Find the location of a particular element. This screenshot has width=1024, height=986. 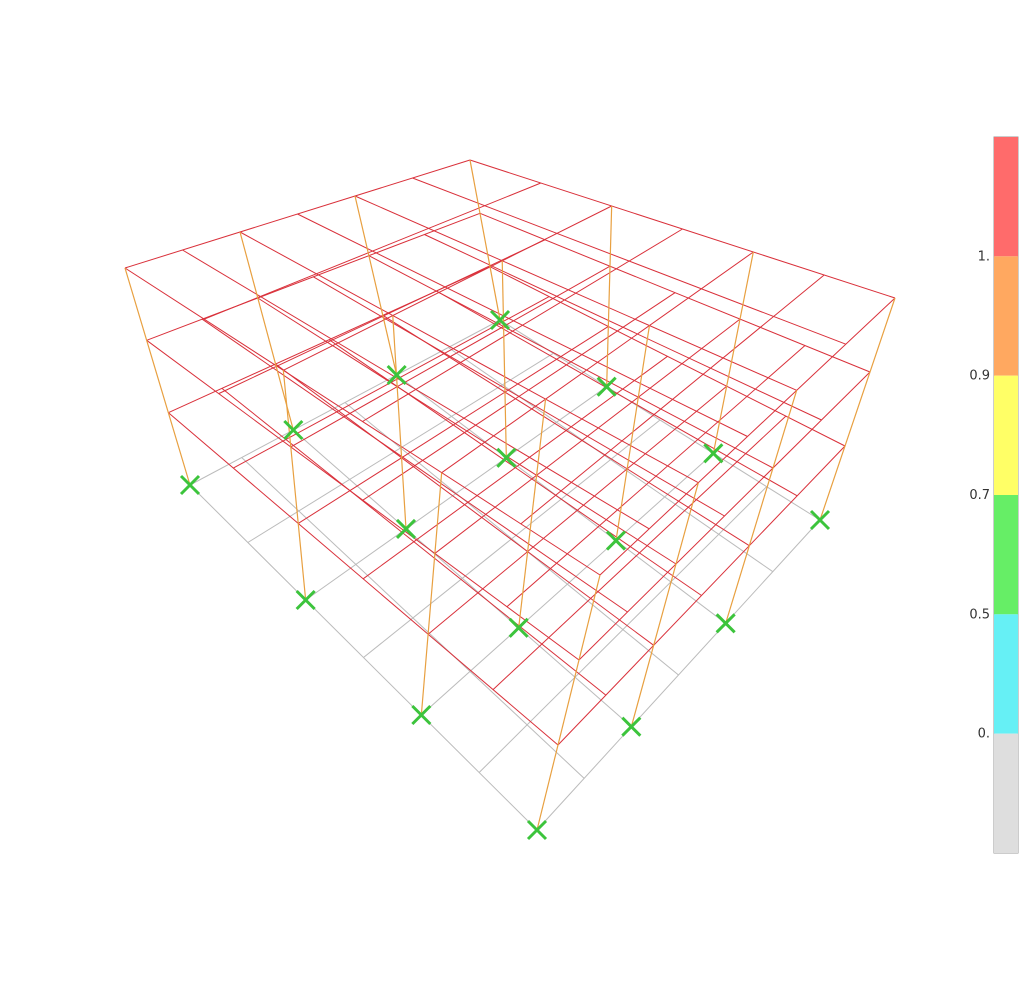

legend-label: 0.7 is located at coordinates (979, 495).